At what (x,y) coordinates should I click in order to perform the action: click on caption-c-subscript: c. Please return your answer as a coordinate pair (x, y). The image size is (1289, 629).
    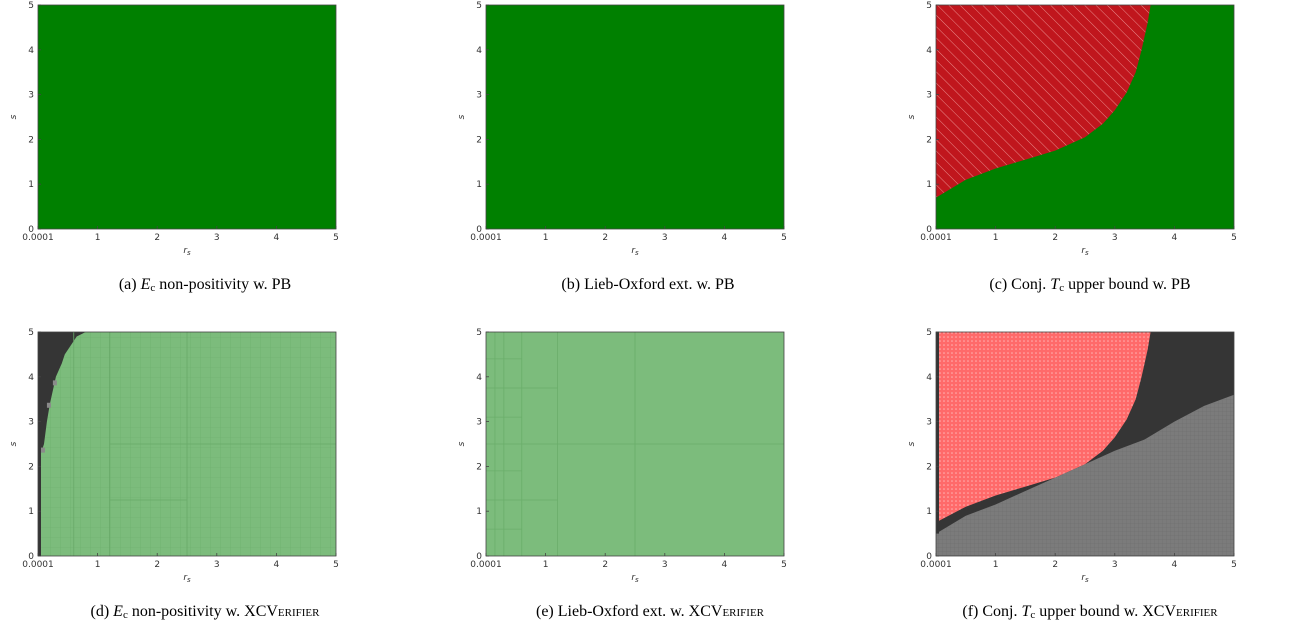
    Looking at the image, I should click on (1062, 288).